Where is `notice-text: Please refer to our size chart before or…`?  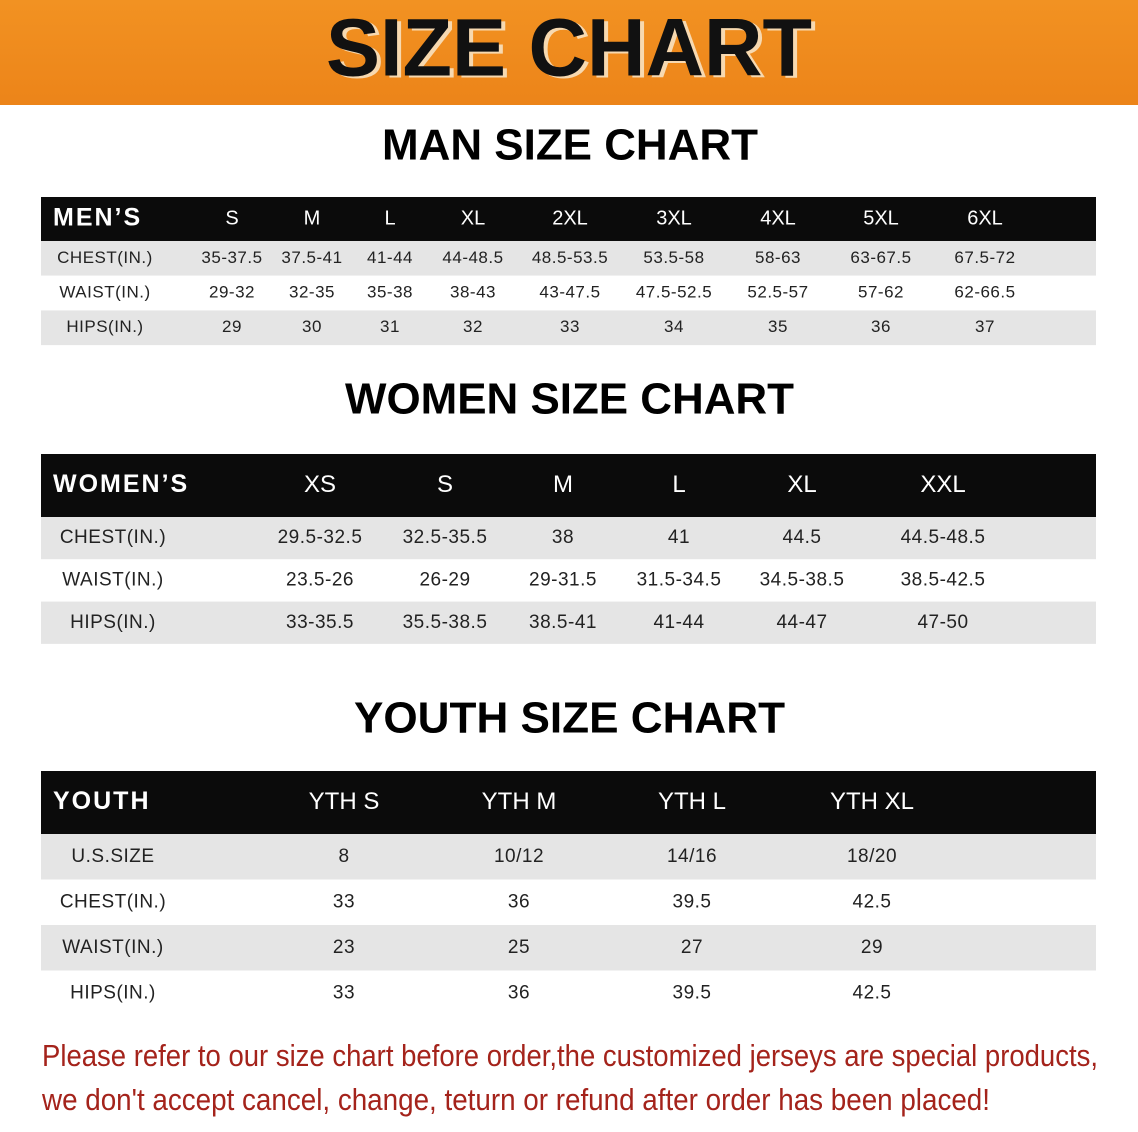 notice-text: Please refer to our size chart before or… is located at coordinates (570, 1055).